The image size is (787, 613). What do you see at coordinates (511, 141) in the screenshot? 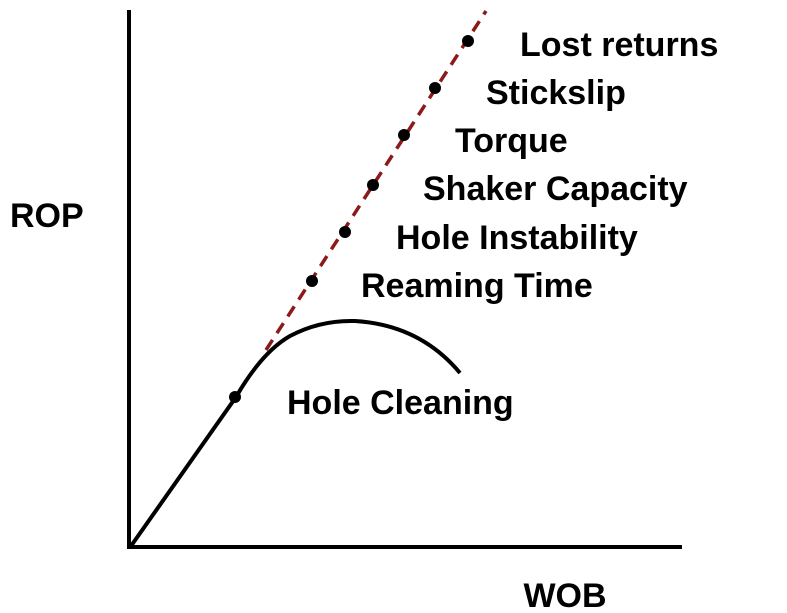
I see `limit-label: Torque` at bounding box center [511, 141].